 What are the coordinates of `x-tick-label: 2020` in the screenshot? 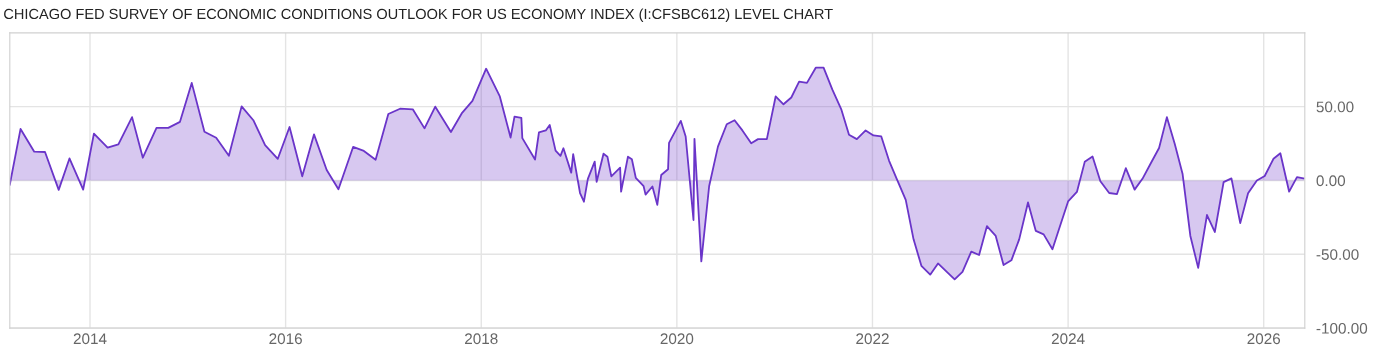 It's located at (677, 339).